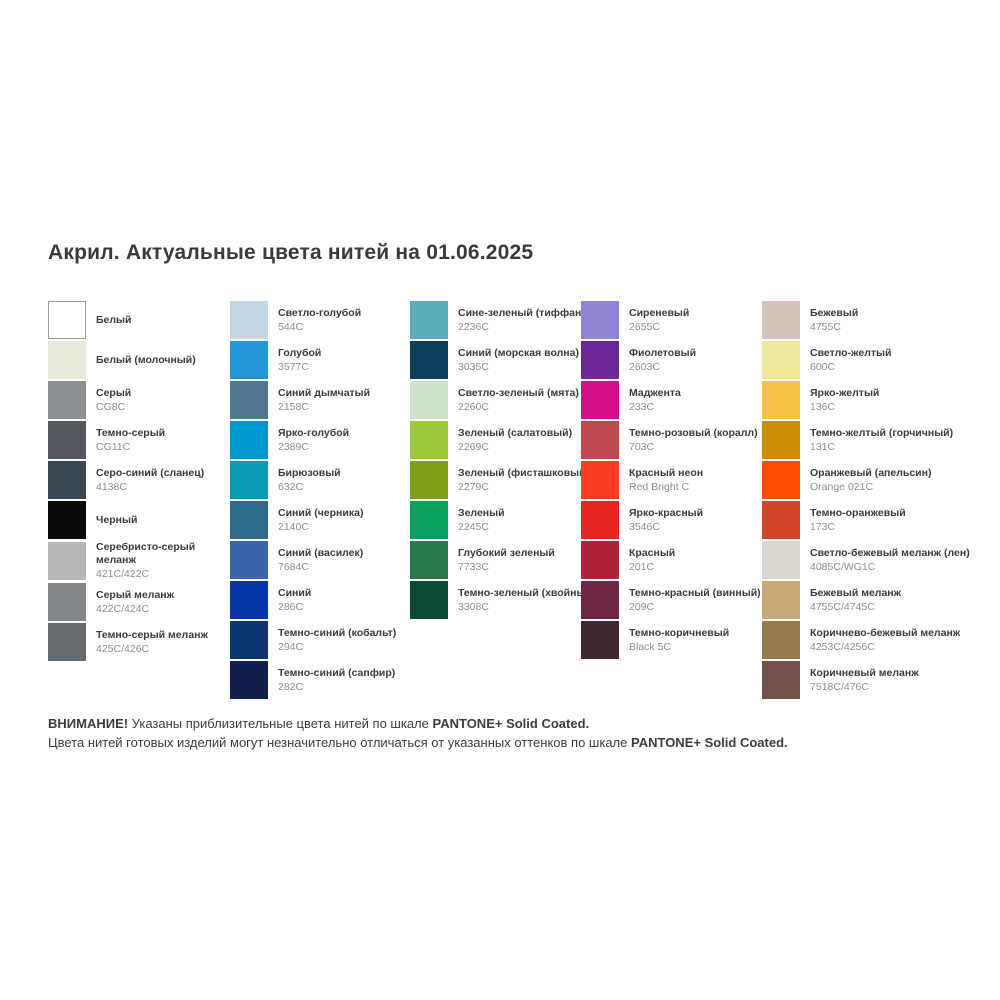  I want to click on color-row: Светло-голубой 544C, so click(320, 320).